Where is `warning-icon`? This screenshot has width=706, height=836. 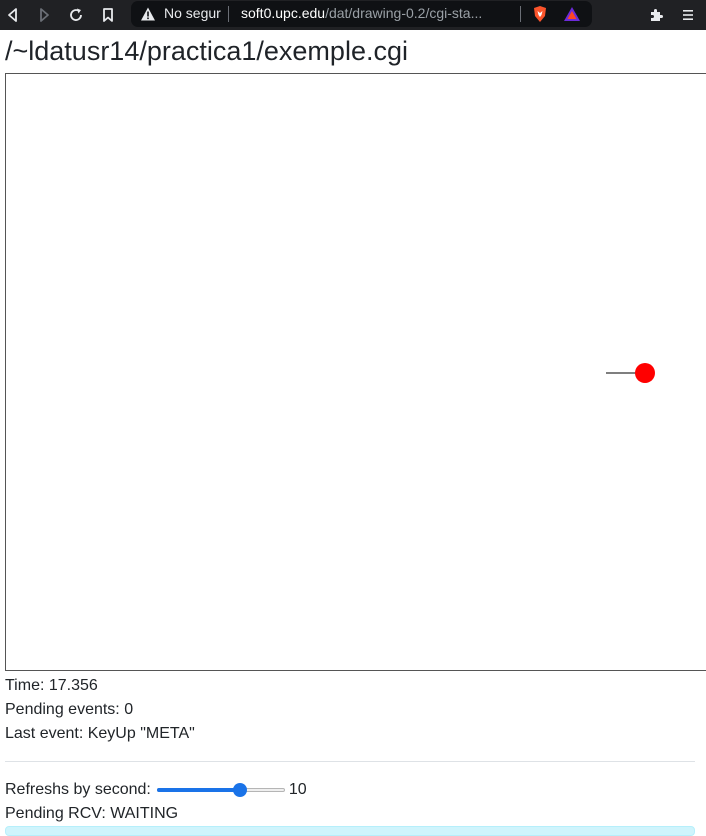 warning-icon is located at coordinates (148, 14).